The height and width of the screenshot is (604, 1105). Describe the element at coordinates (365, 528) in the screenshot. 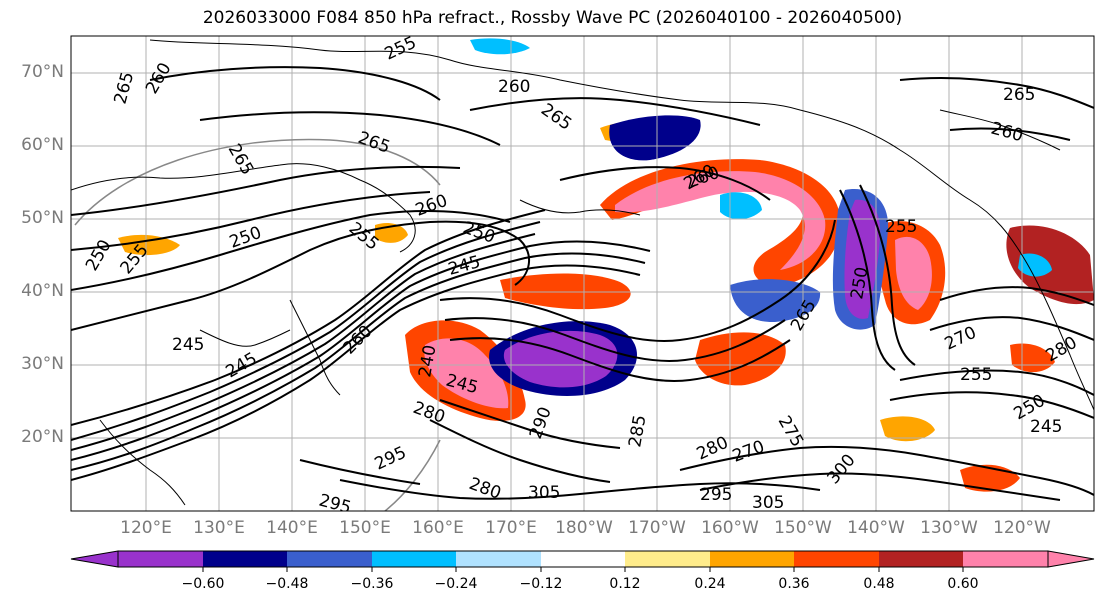

I see `longitude-label: 150°E` at that location.